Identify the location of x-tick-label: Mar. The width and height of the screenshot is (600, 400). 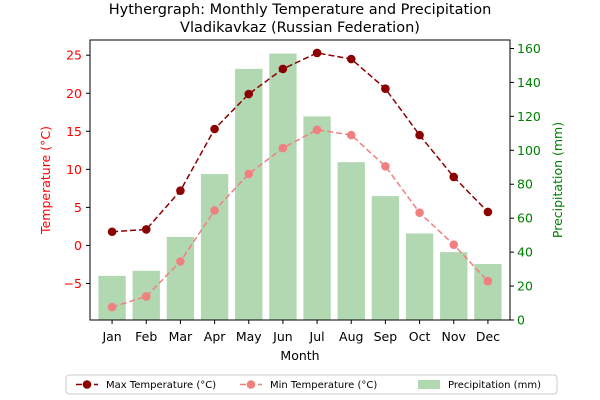
(181, 336).